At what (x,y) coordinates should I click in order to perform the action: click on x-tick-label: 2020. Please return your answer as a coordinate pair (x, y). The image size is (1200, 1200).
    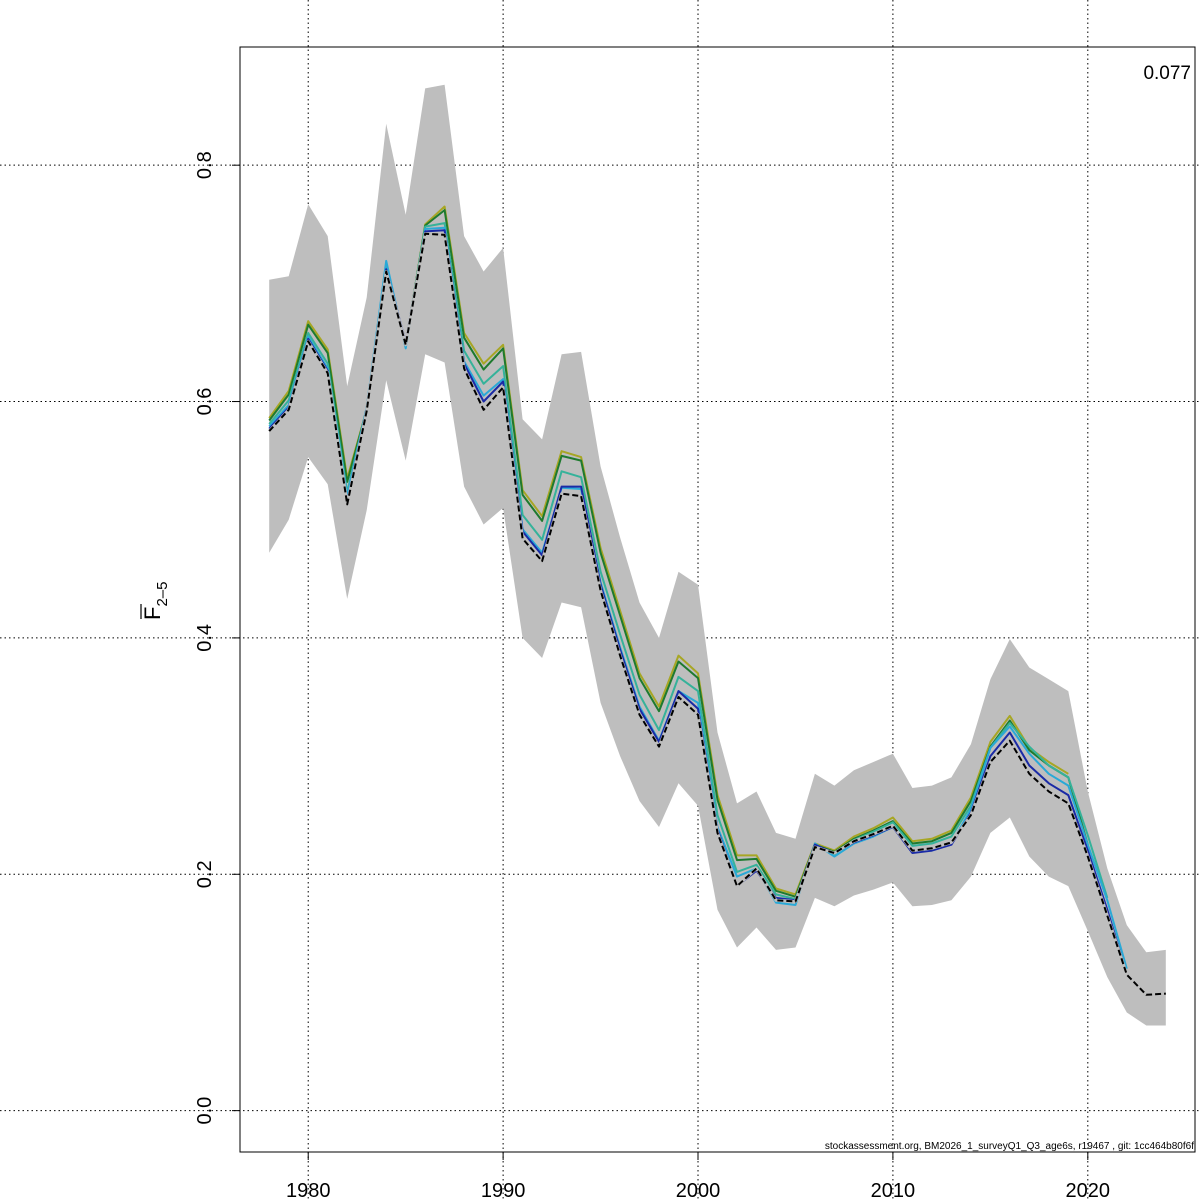
    Looking at the image, I should click on (1088, 1190).